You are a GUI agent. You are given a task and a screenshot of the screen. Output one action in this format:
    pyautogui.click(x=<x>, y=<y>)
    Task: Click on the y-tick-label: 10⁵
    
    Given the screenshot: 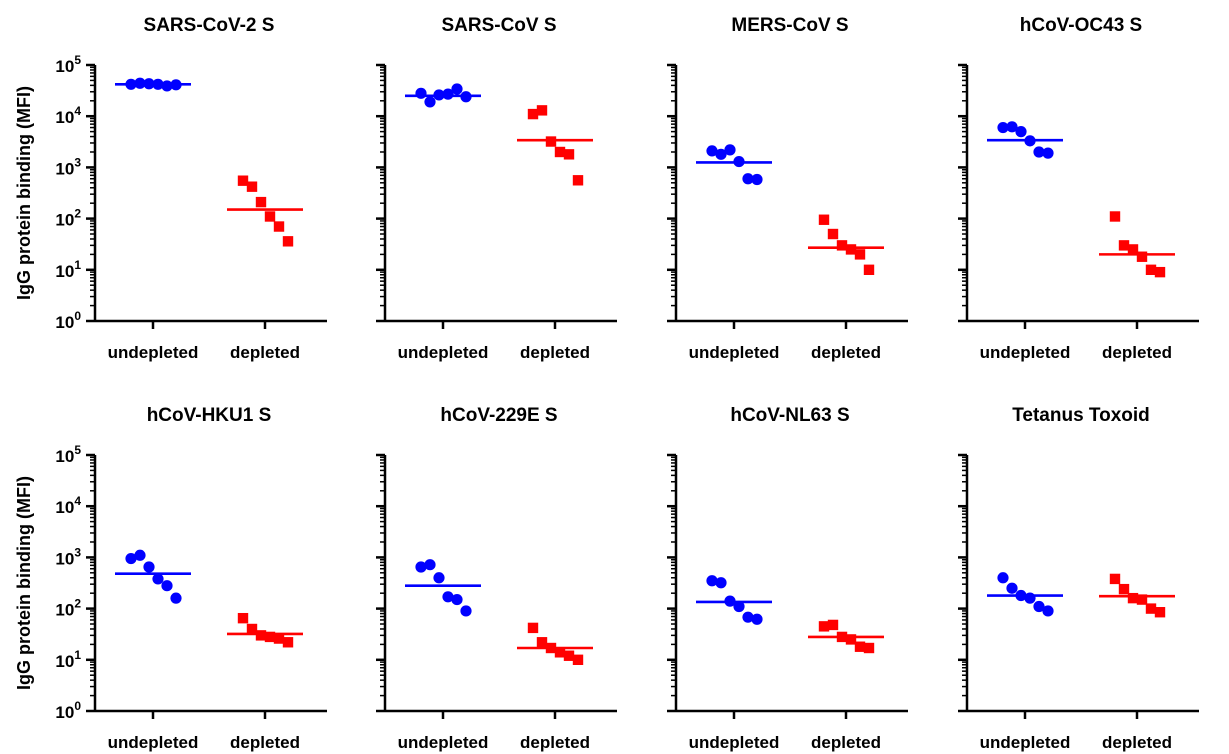 What is the action you would take?
    pyautogui.click(x=68, y=64)
    